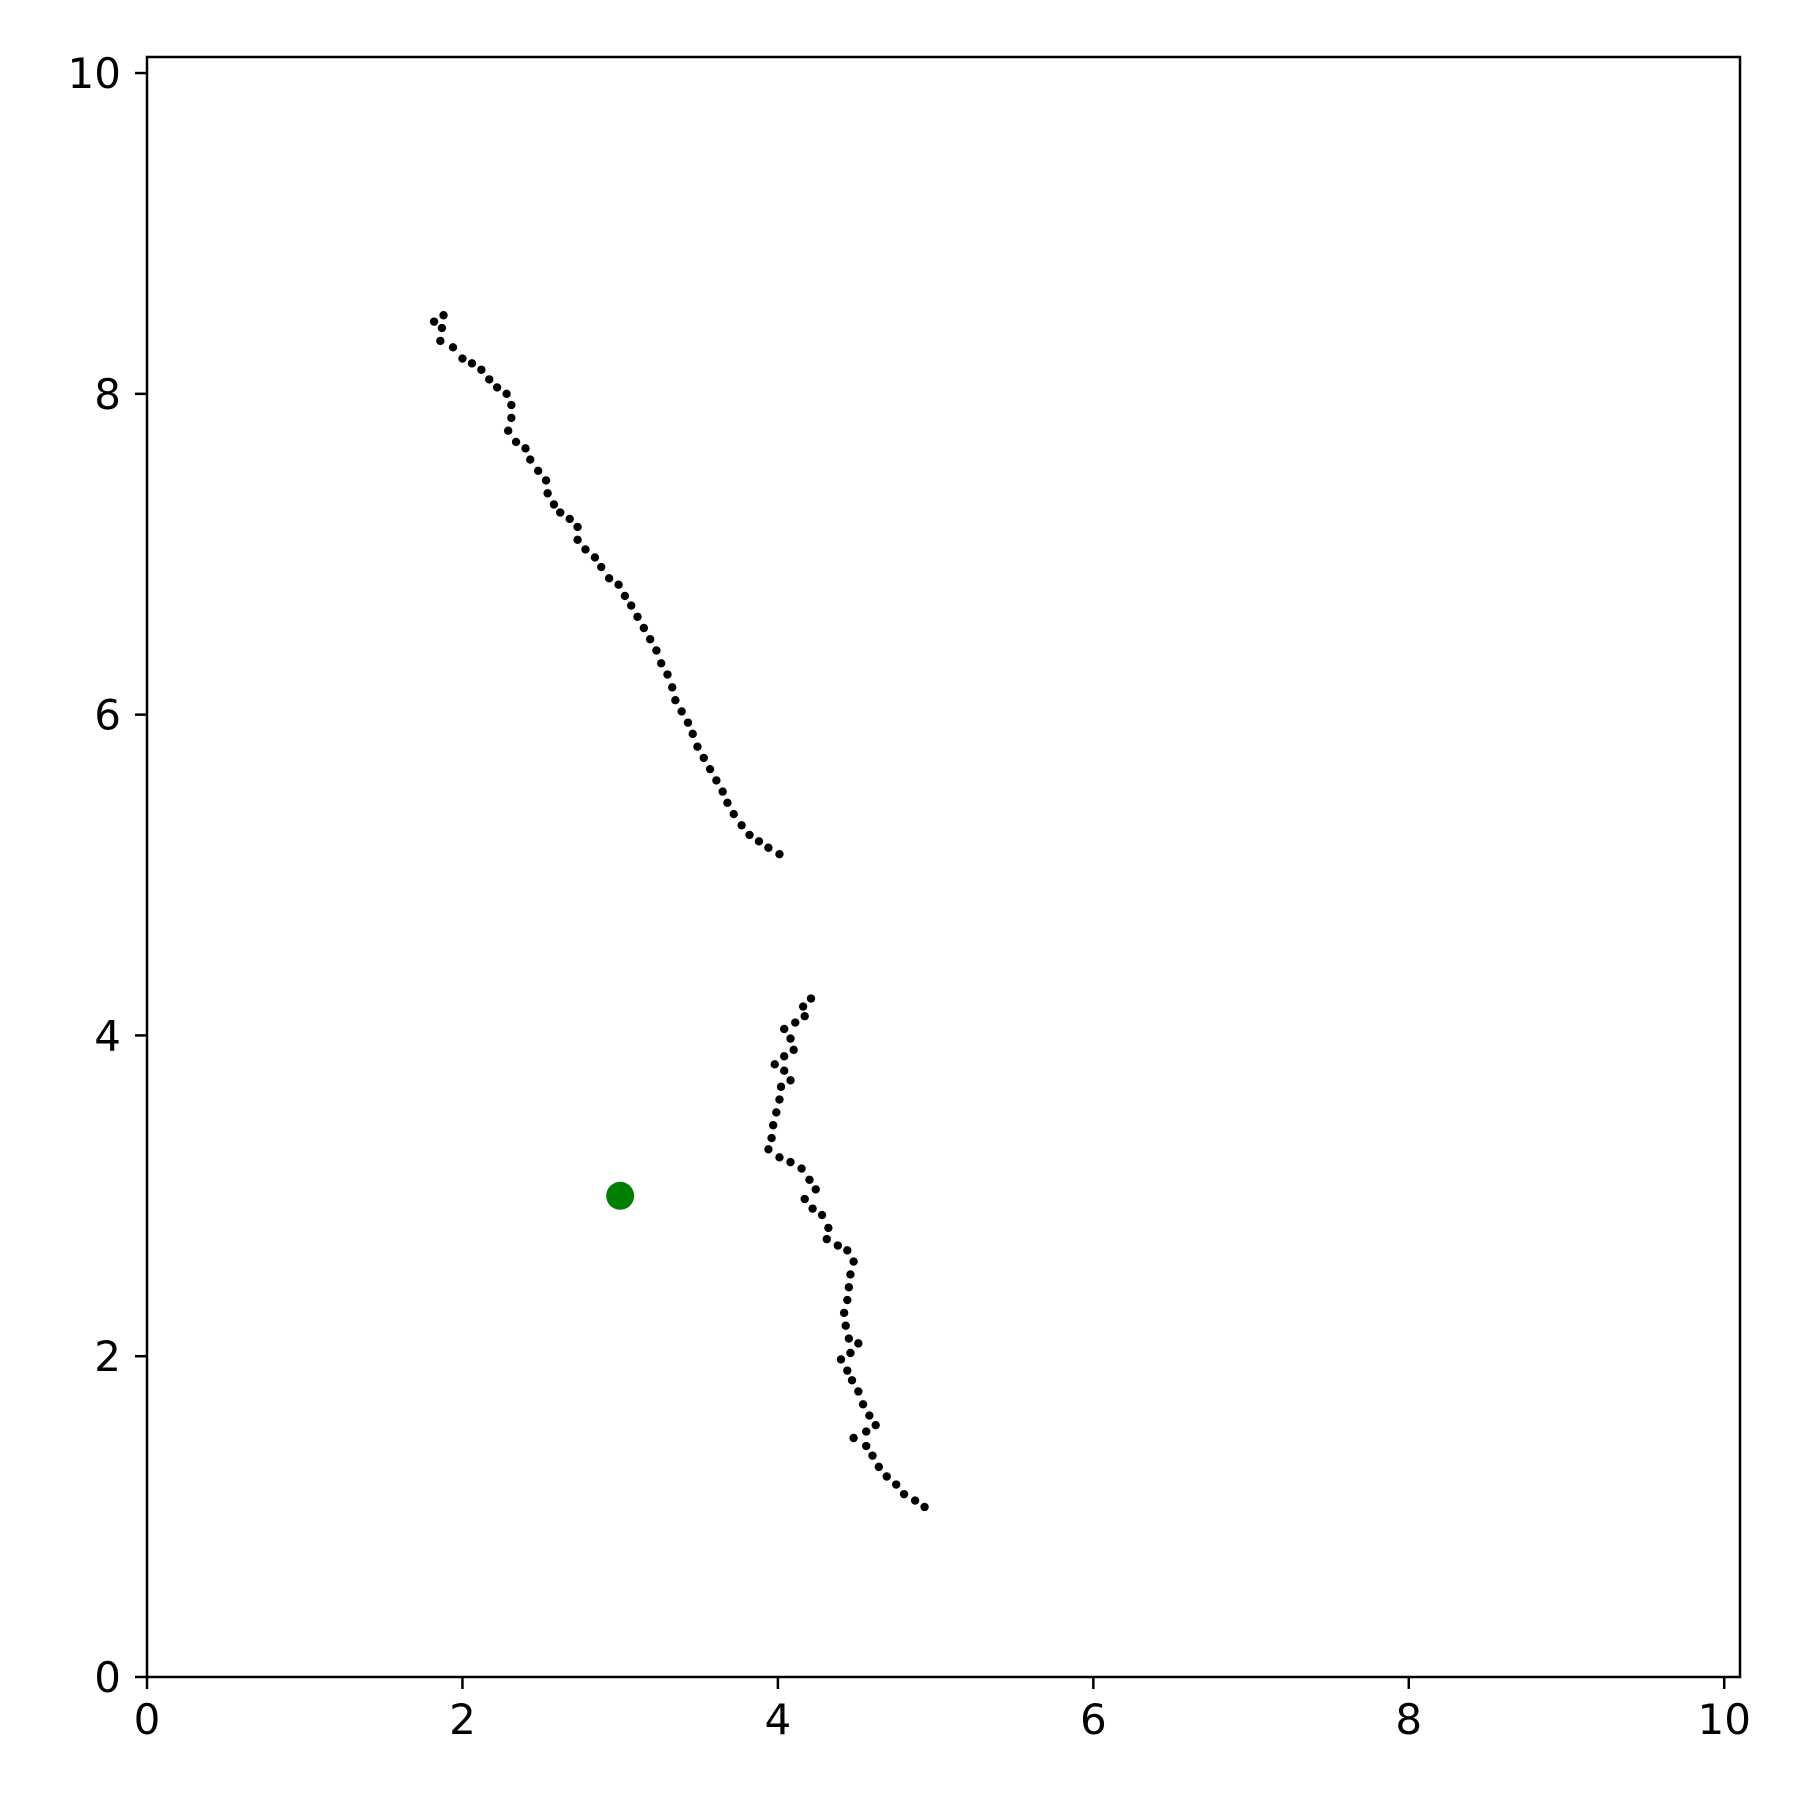 This screenshot has width=1800, height=1800. What do you see at coordinates (107, 875) in the screenshot?
I see `y-axis: 0 2 4 6 8 10` at bounding box center [107, 875].